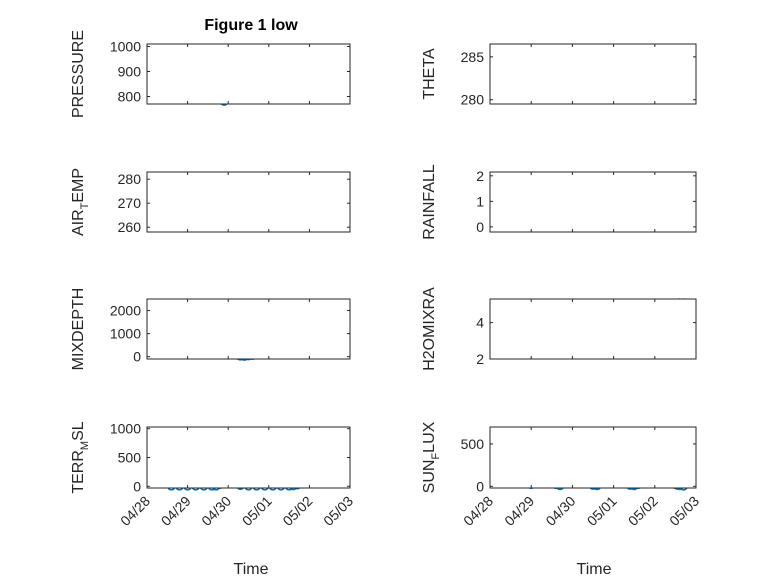  I want to click on y-axis-label-main: THETA, so click(429, 74).